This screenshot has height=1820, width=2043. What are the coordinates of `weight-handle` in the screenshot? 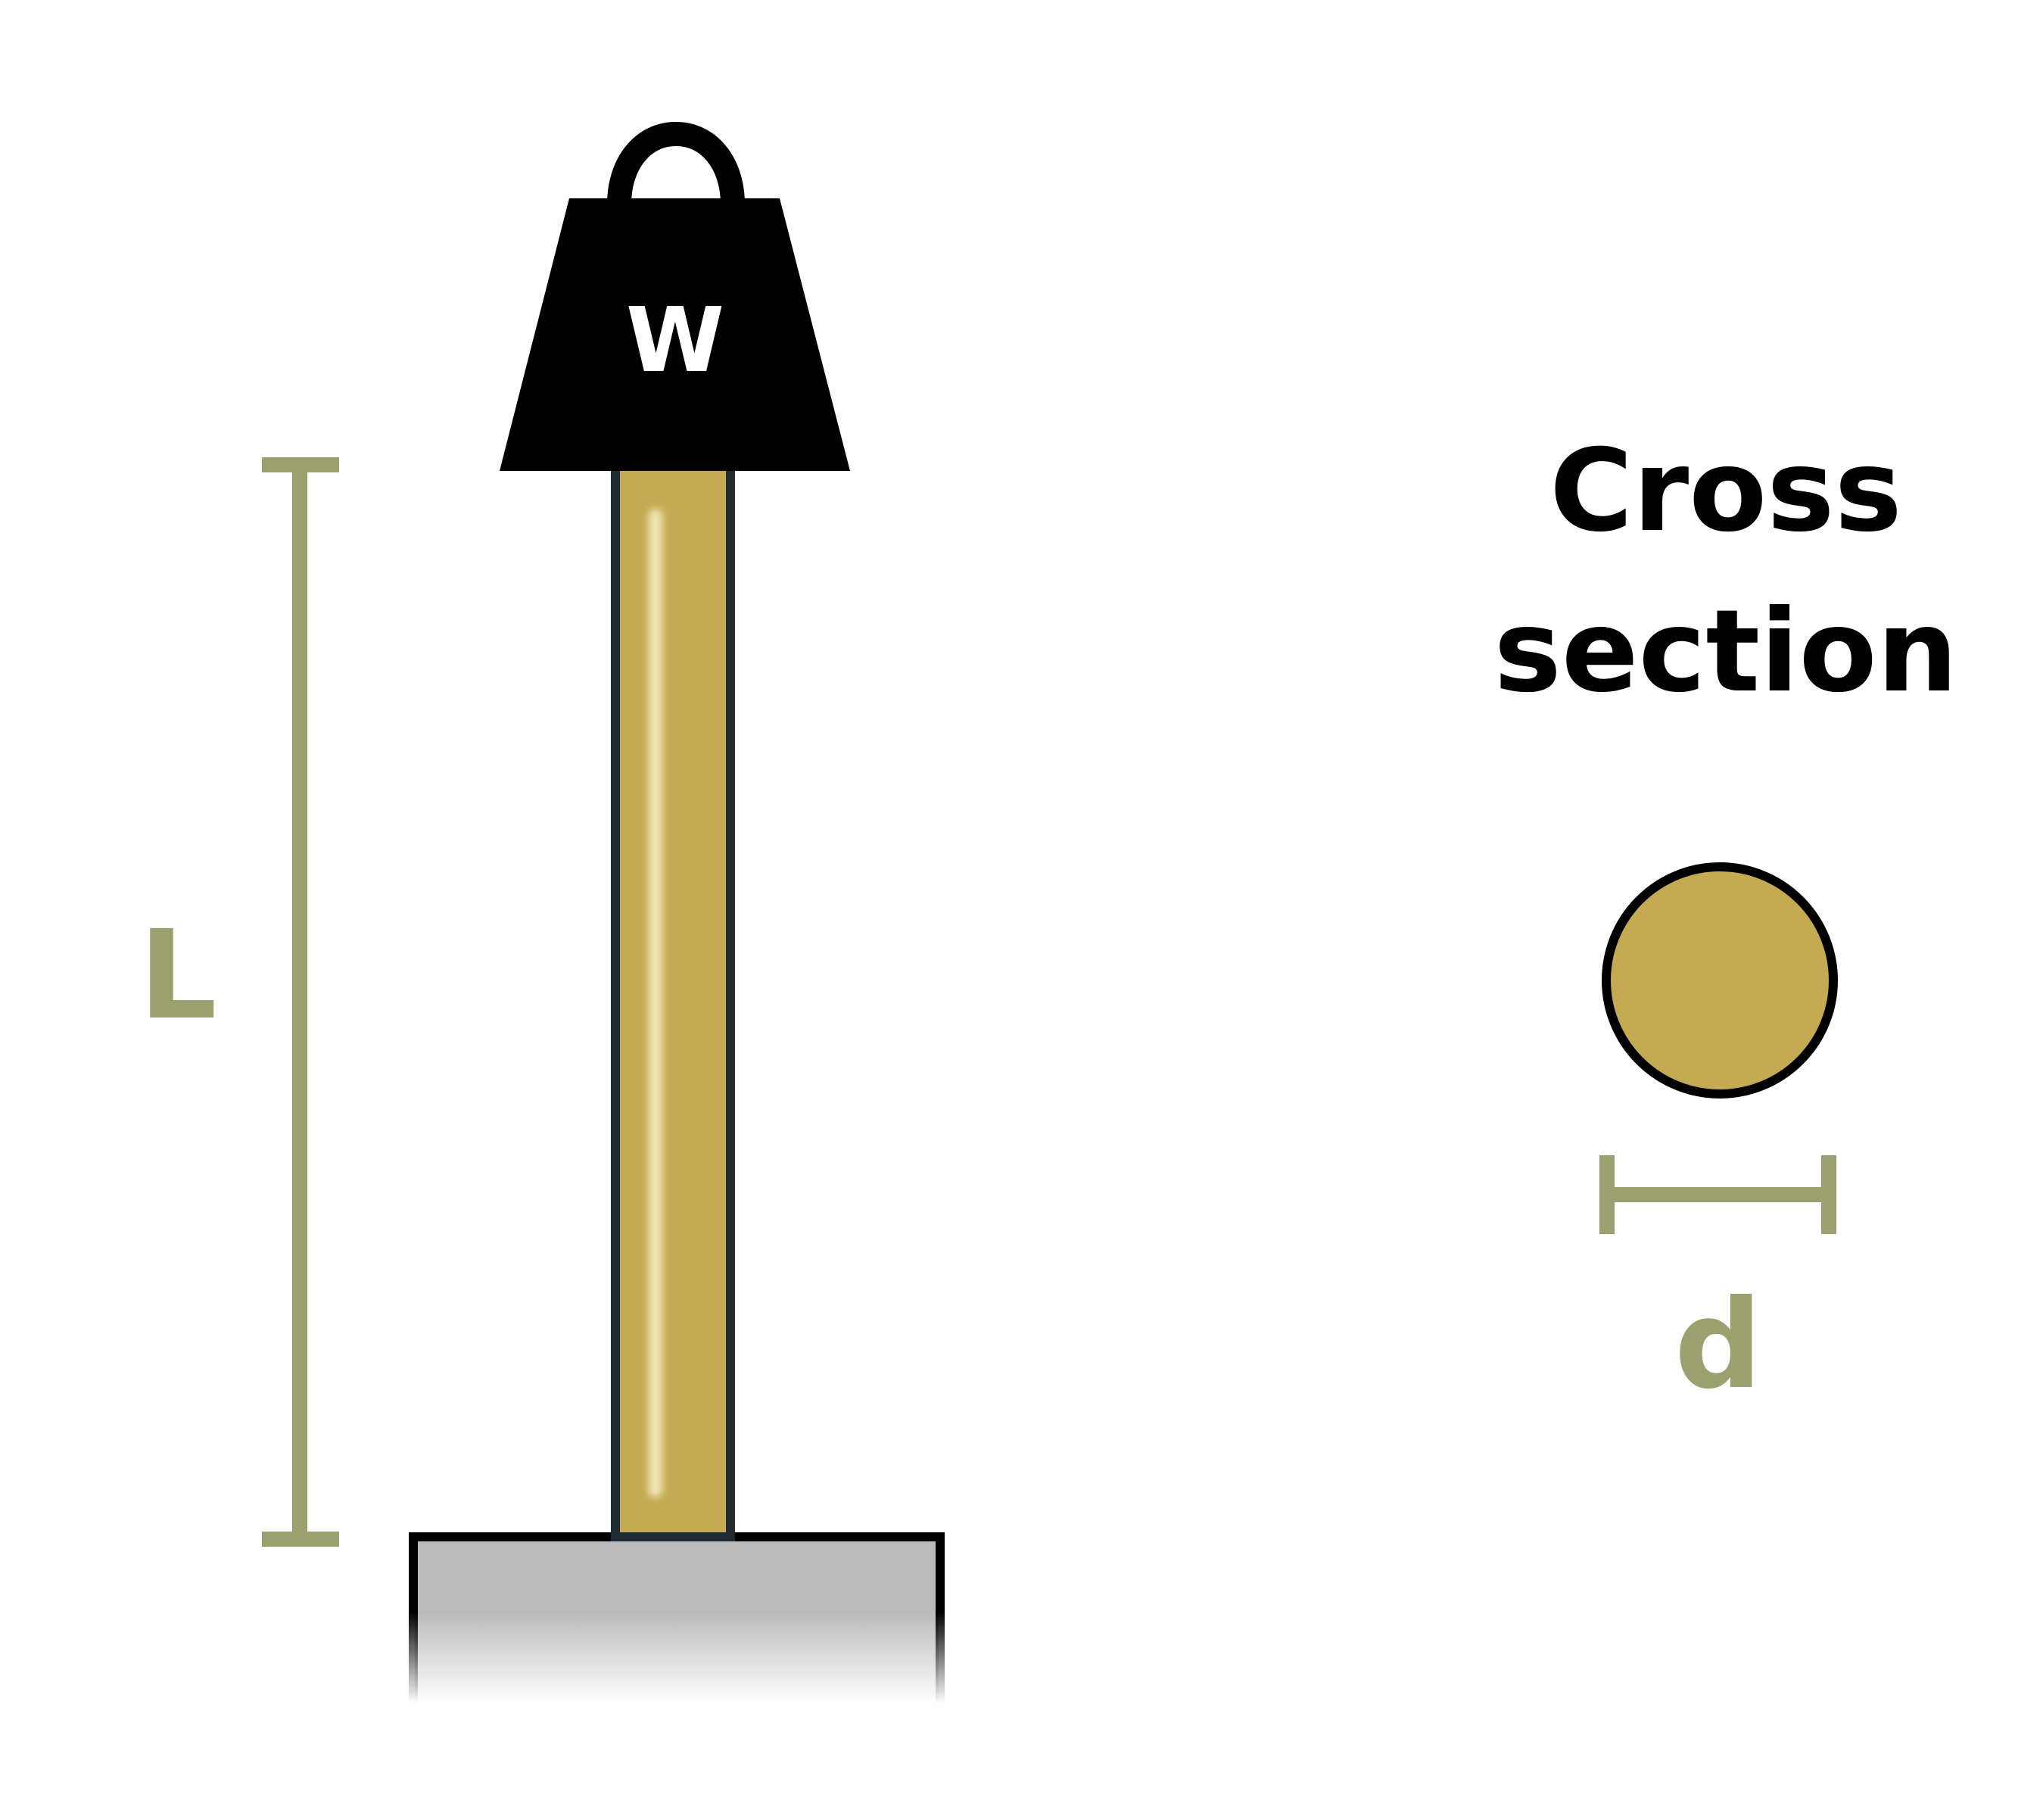 It's located at (676, 163).